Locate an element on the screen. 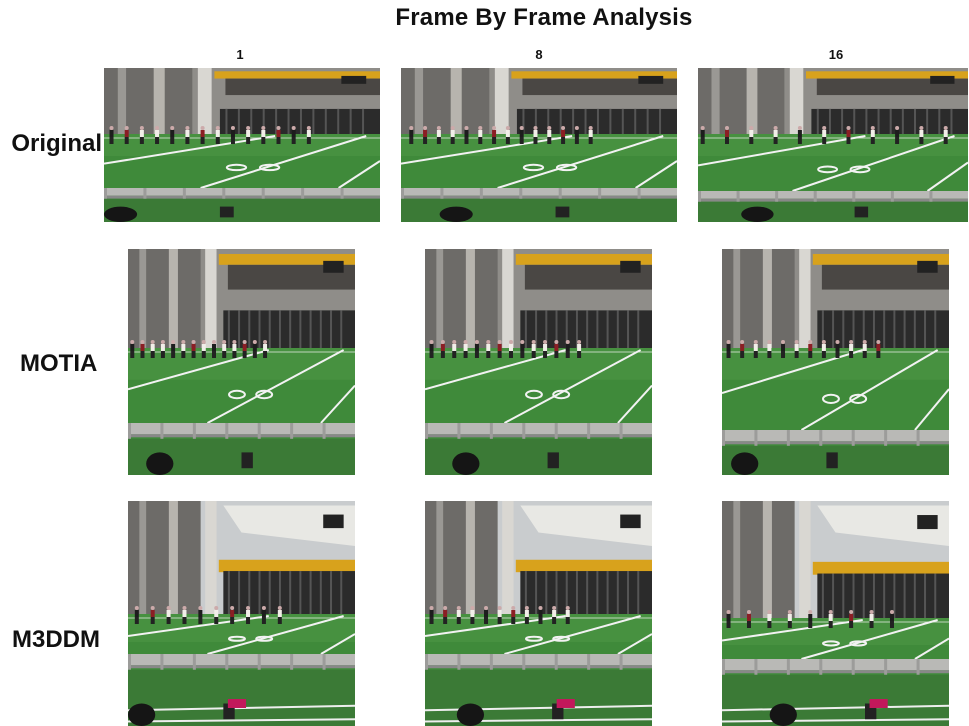 This screenshot has width=969, height=726. row-label-motia: MOTIA is located at coordinates (59, 363).